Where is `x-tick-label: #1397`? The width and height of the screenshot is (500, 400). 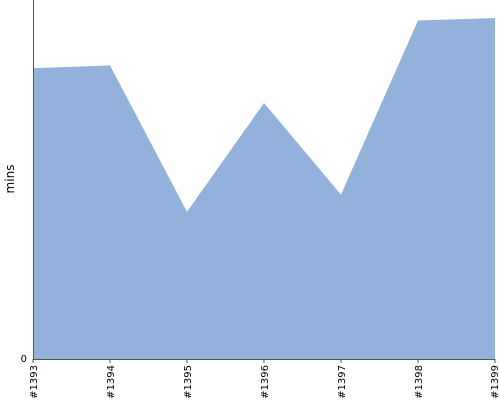 x-tick-label: #1397 is located at coordinates (342, 382).